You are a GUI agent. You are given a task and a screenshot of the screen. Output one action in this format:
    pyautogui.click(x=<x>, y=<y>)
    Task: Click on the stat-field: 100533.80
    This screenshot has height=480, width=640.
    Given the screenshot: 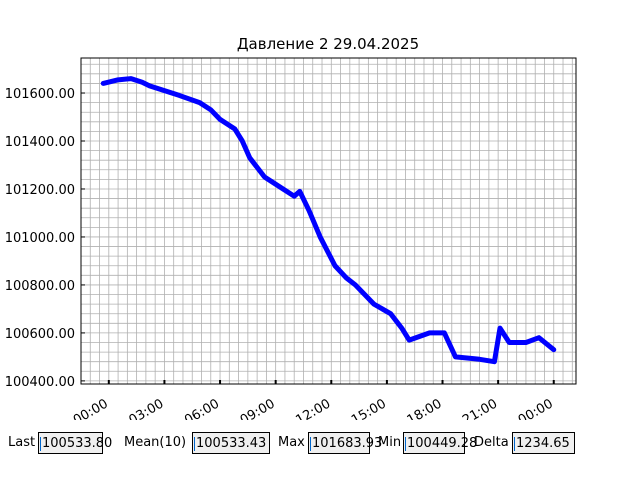 What is the action you would take?
    pyautogui.click(x=75, y=443)
    